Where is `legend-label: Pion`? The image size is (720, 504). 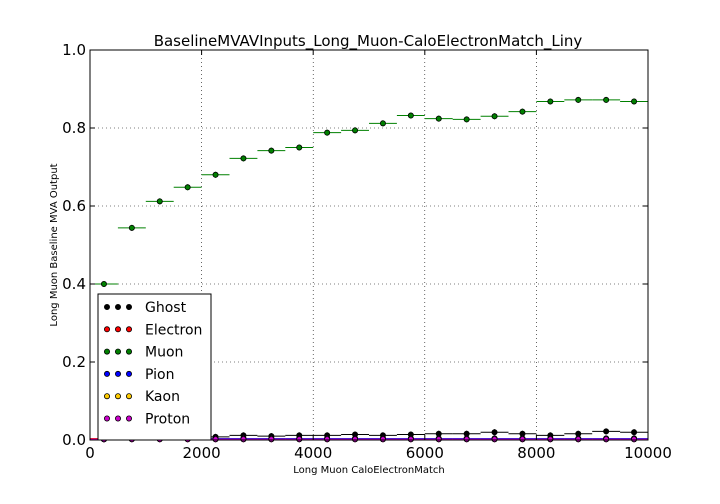
legend-label: Pion is located at coordinates (159, 375).